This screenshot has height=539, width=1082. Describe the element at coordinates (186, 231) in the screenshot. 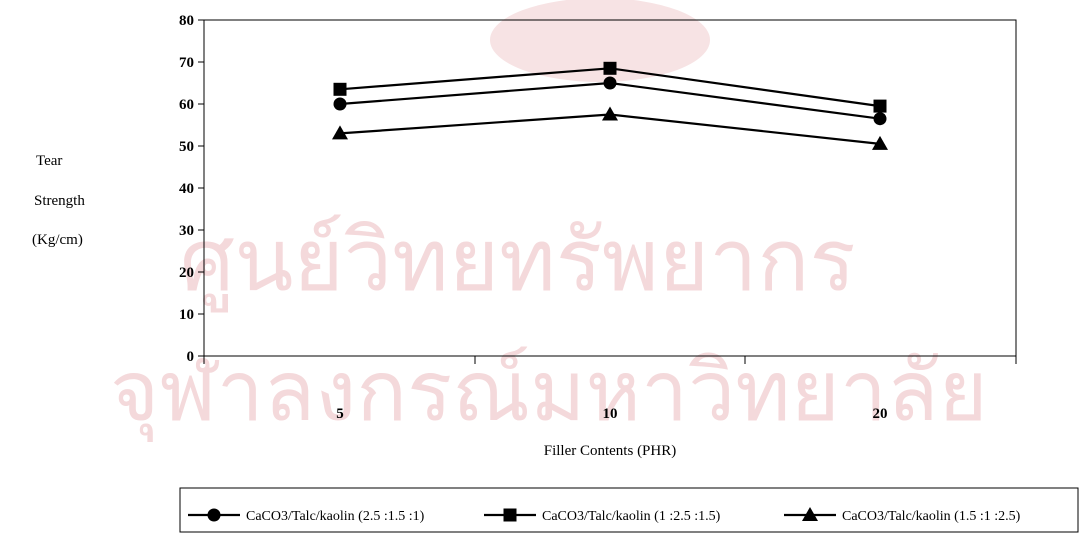

I see `y-tick-label: 30` at that location.